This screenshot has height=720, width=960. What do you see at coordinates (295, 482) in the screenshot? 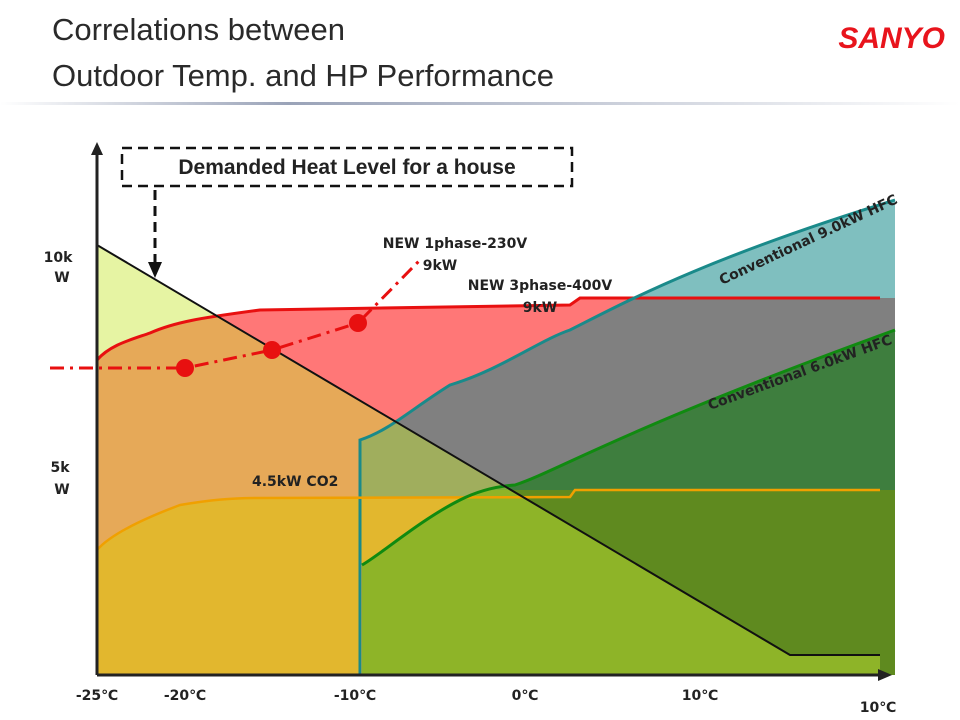
I see `label: 4.5kW CO2` at bounding box center [295, 482].